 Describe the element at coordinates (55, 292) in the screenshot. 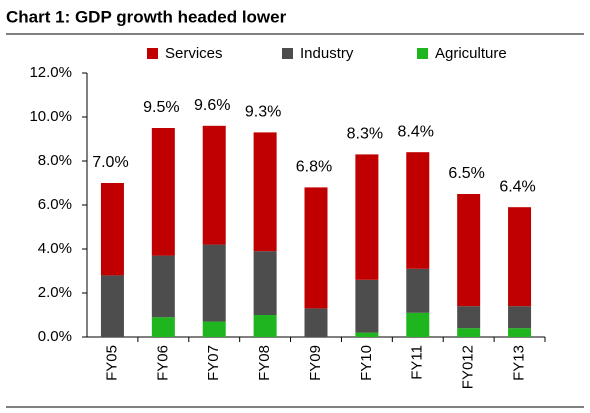

I see `y-tick-label: 2.0%` at that location.